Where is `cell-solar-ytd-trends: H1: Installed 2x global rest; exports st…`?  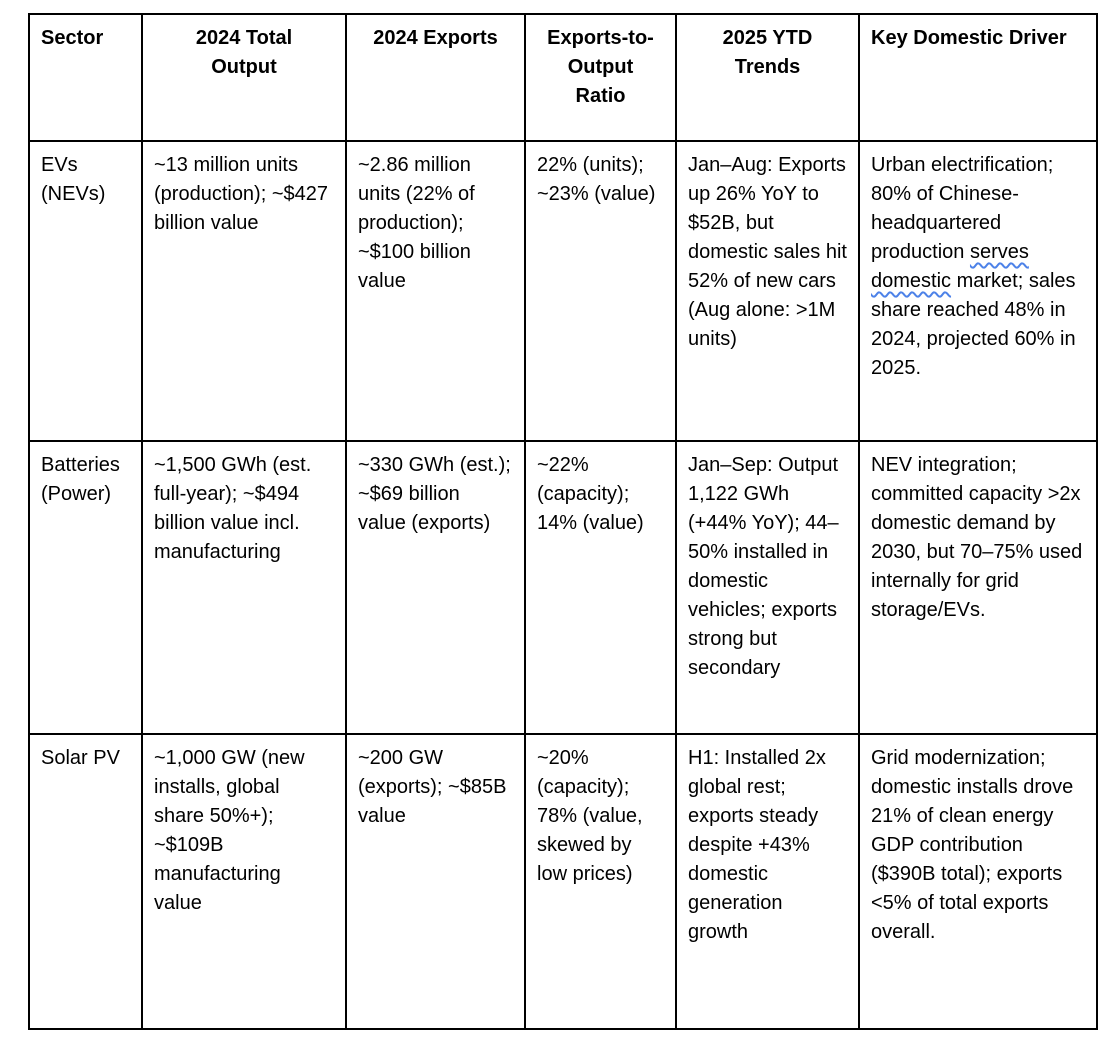 cell-solar-ytd-trends: H1: Installed 2x global rest; exports st… is located at coordinates (767, 881).